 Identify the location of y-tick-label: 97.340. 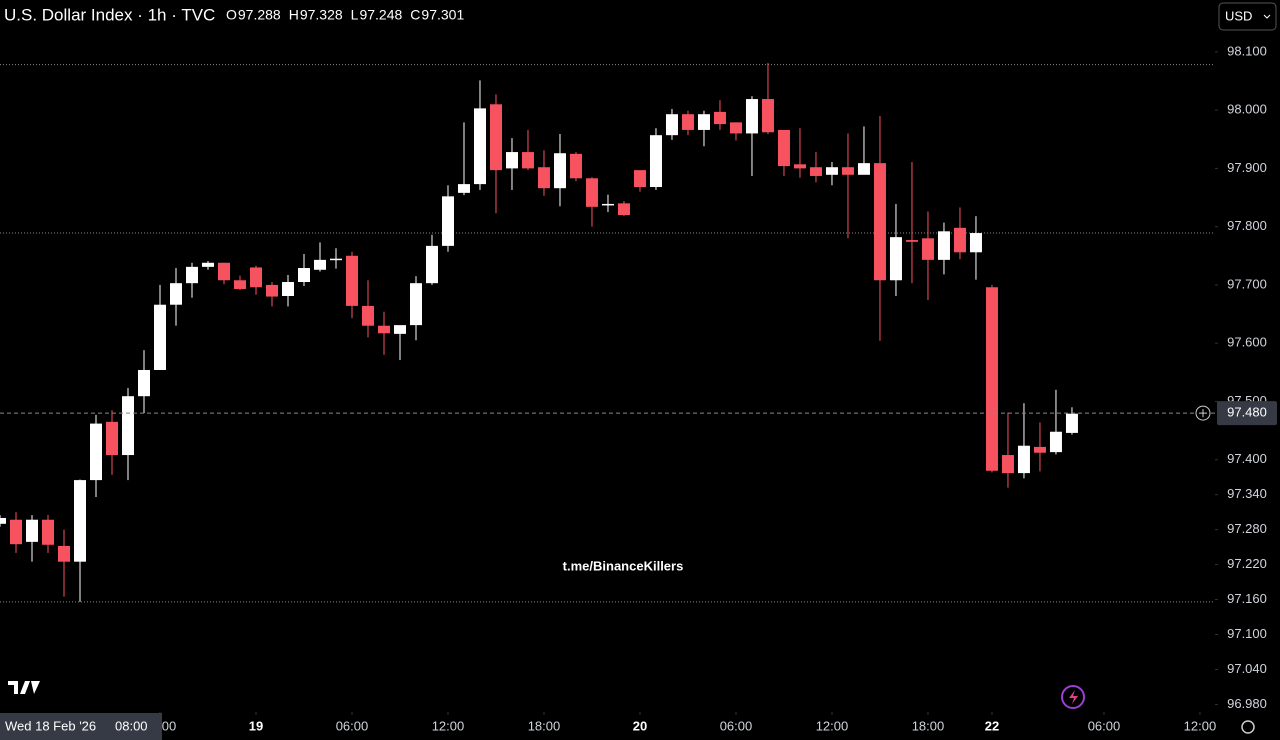
(1247, 493).